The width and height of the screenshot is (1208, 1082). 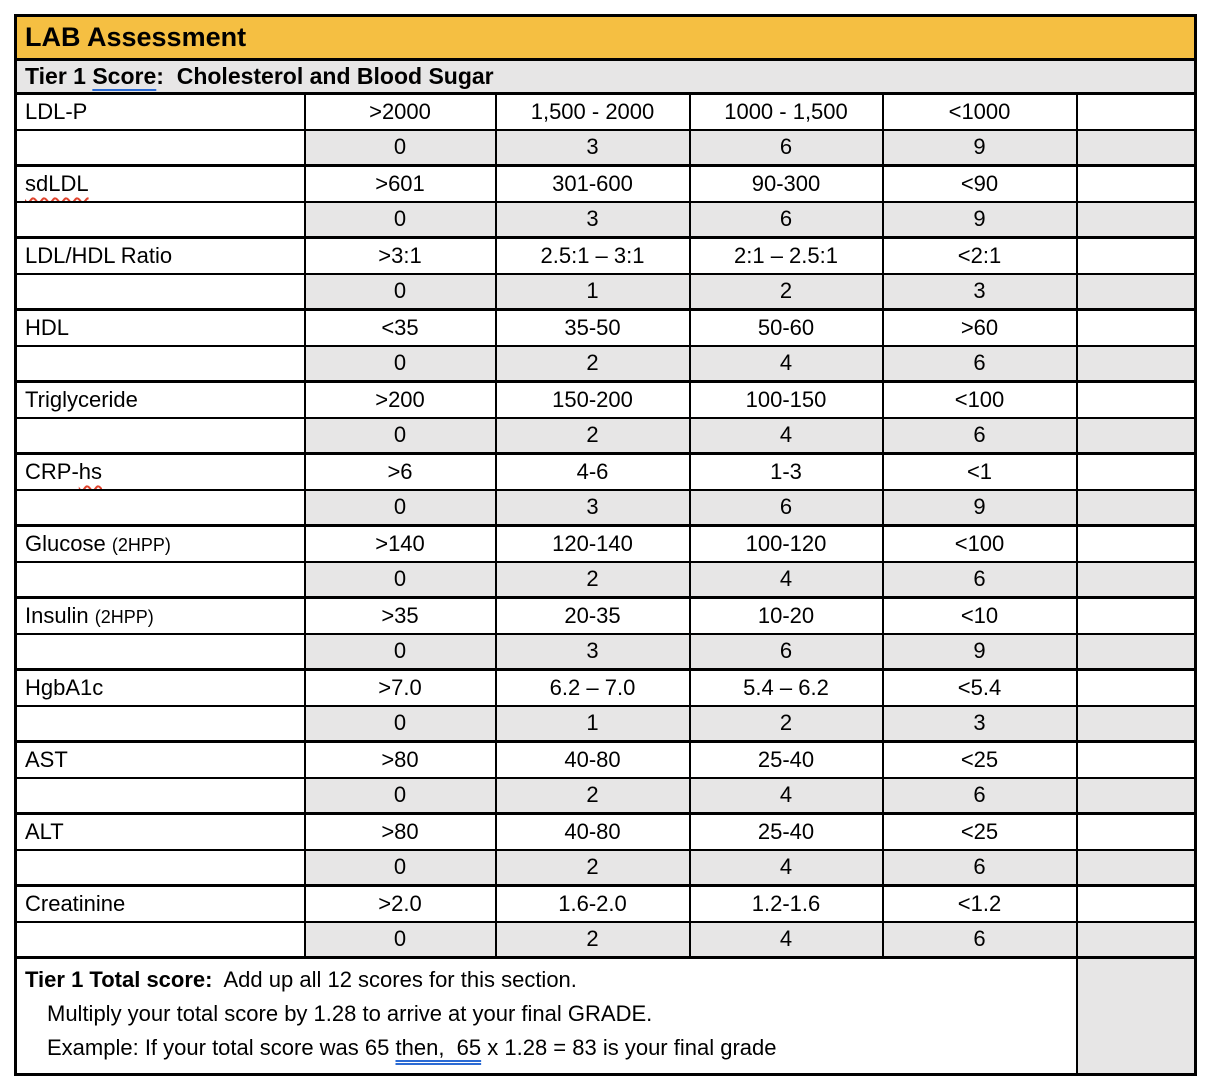 What do you see at coordinates (60, 615) in the screenshot?
I see `test-name-text: Insulin` at bounding box center [60, 615].